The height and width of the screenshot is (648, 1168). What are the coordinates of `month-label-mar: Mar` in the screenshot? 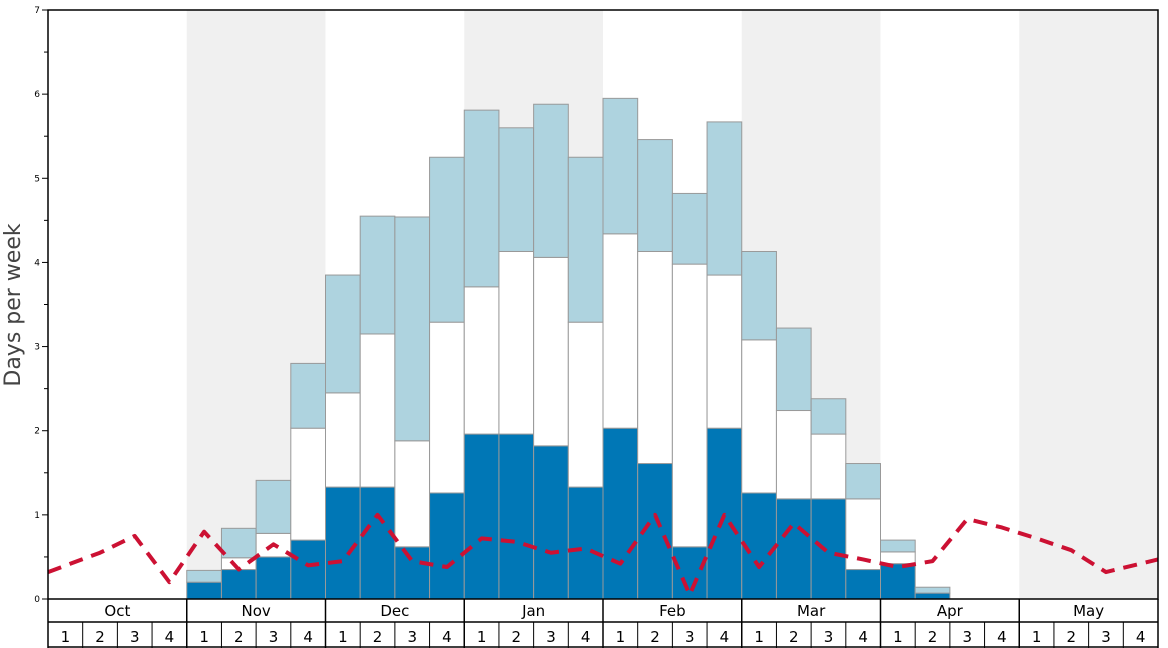 It's located at (811, 611).